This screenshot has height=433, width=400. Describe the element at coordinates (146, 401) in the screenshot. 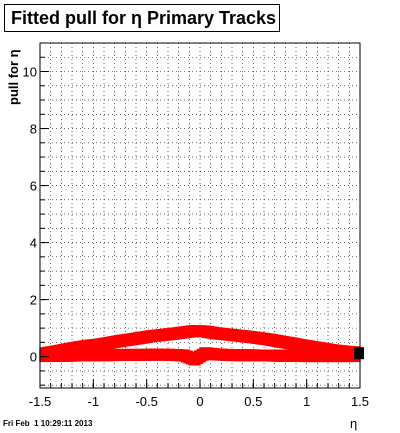

I see `x-tick-label: -0.5` at that location.